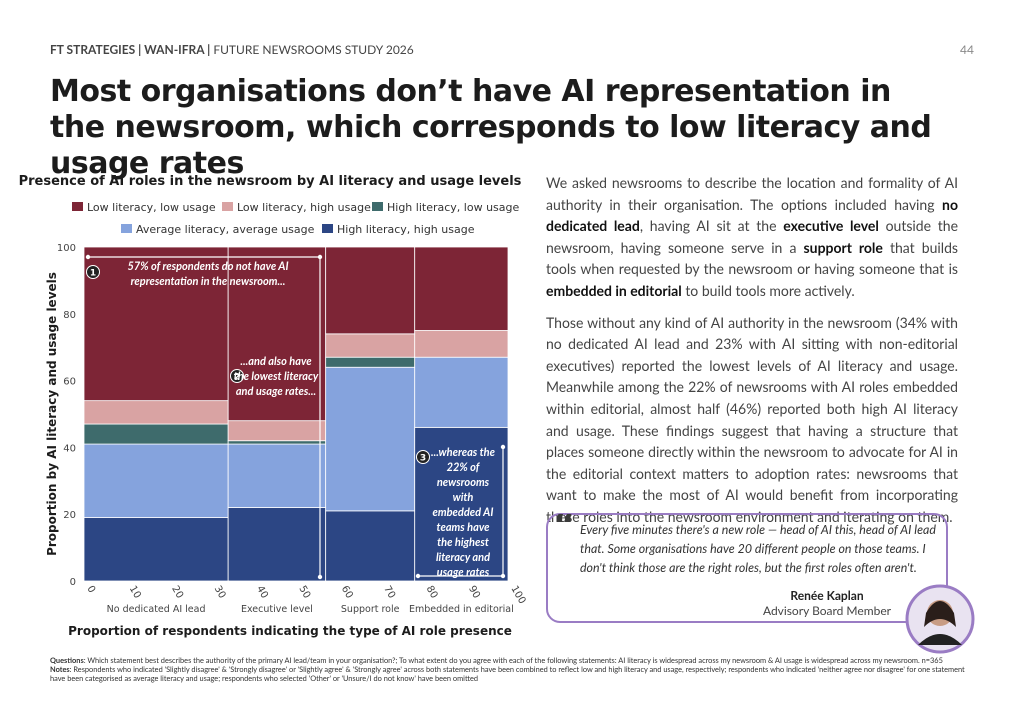 The width and height of the screenshot is (1024, 721). I want to click on annotation-number: 3, so click(423, 459).